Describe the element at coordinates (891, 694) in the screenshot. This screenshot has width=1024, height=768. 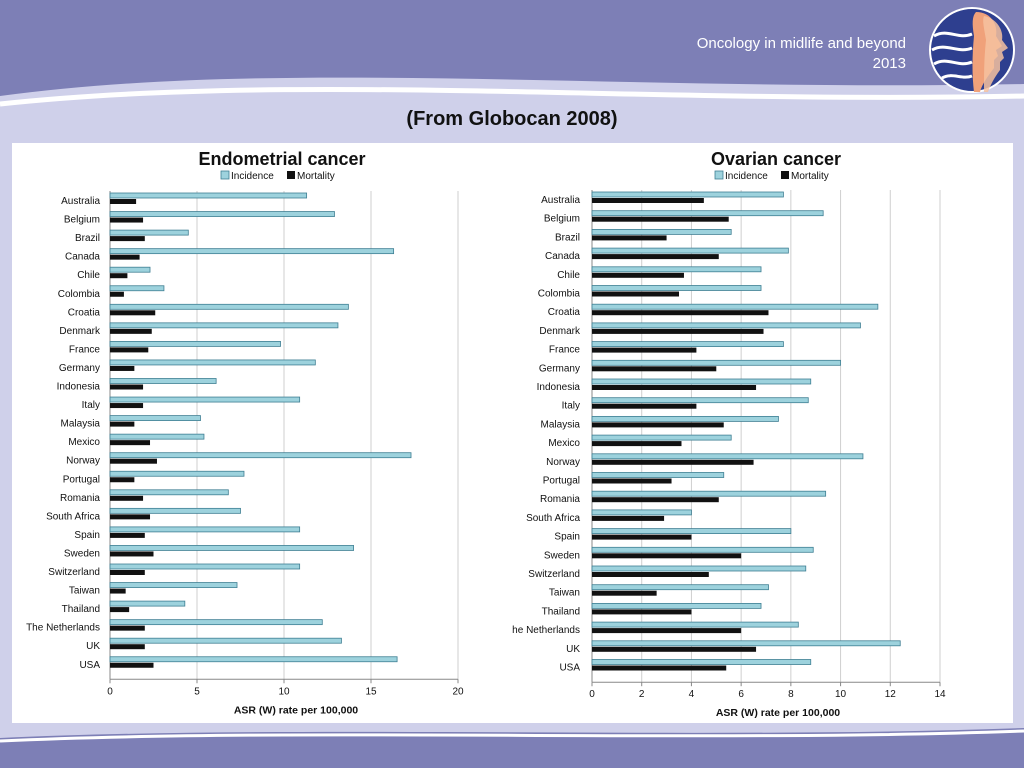
I see `x-tick-label: 12` at that location.